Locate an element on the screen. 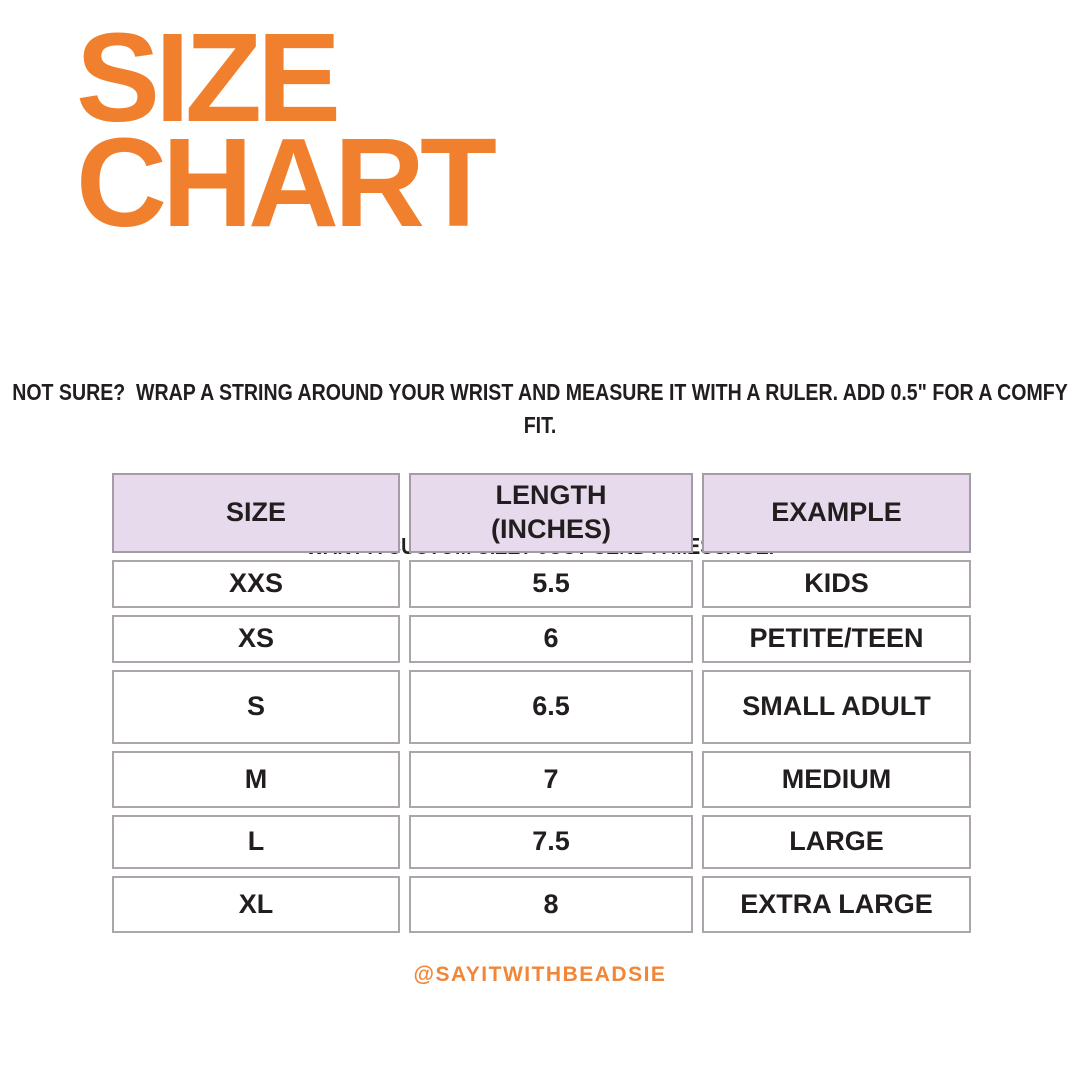  cell-xxs-size: XXS is located at coordinates (256, 584).